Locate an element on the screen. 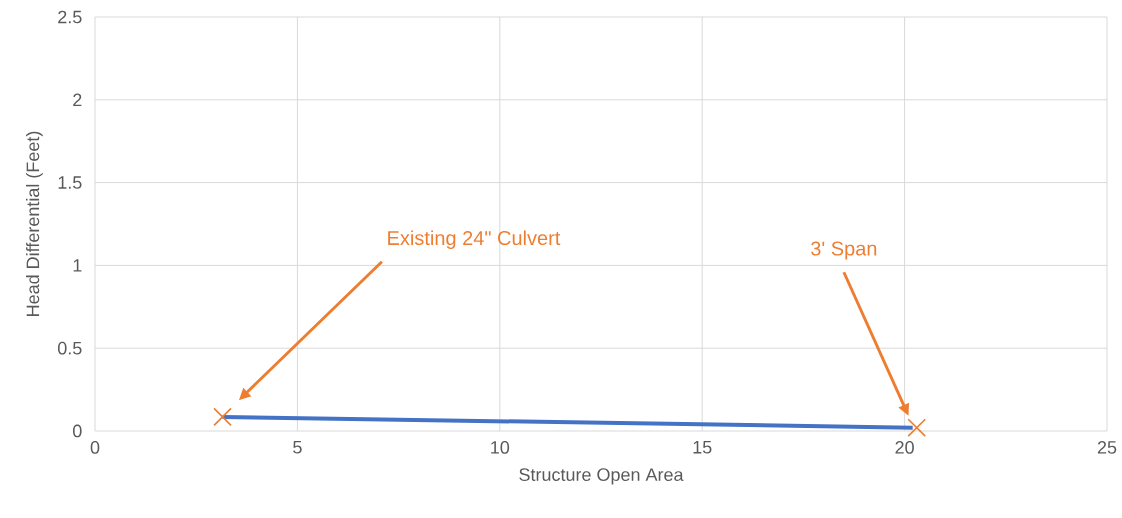 The image size is (1122, 518). y-tick-label: 2 is located at coordinates (77, 100).